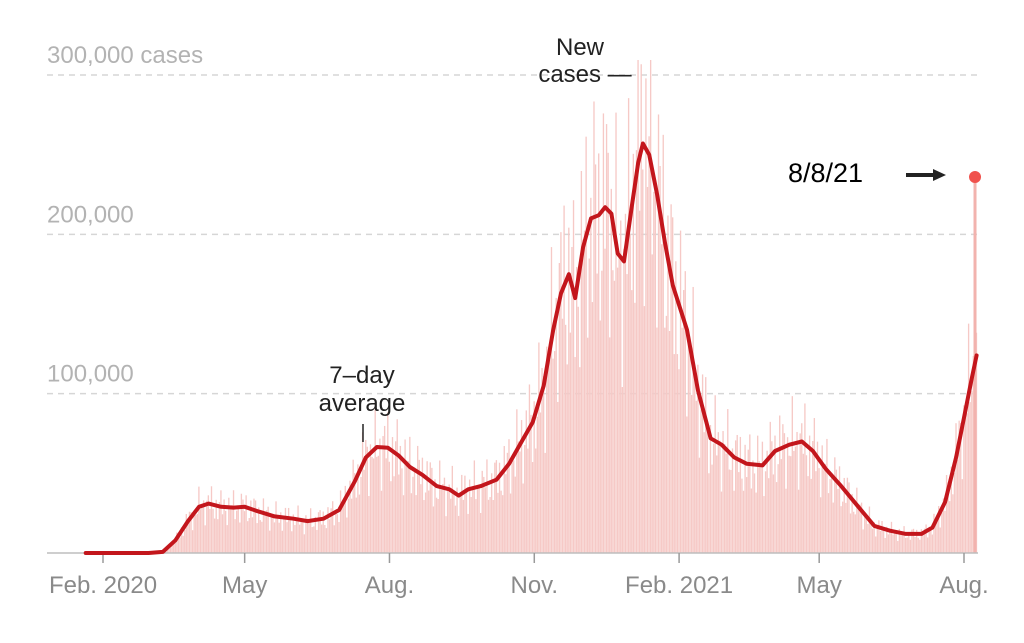 This screenshot has width=1024, height=643. What do you see at coordinates (584, 74) in the screenshot?
I see `new-cases-annotation-line2: cases —` at bounding box center [584, 74].